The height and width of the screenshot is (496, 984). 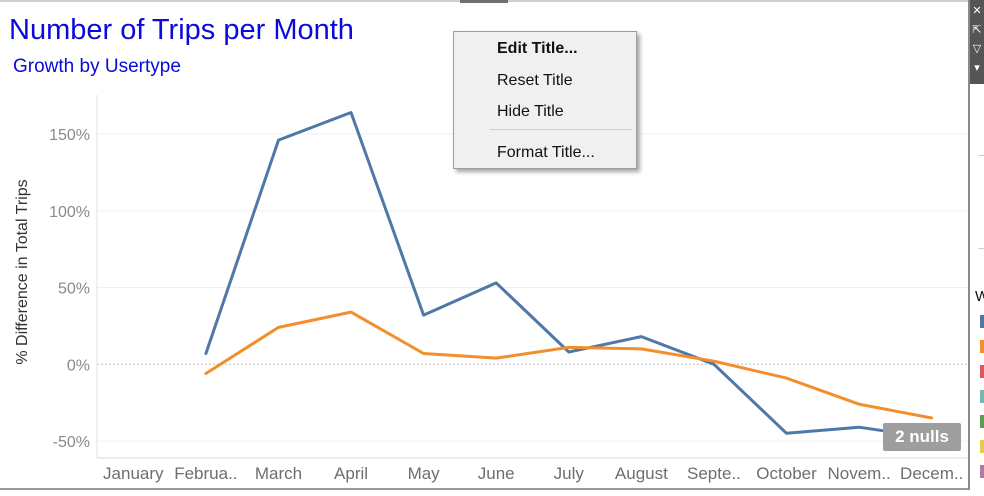 I want to click on chart-title: Number of Trips per Month, so click(x=181, y=30).